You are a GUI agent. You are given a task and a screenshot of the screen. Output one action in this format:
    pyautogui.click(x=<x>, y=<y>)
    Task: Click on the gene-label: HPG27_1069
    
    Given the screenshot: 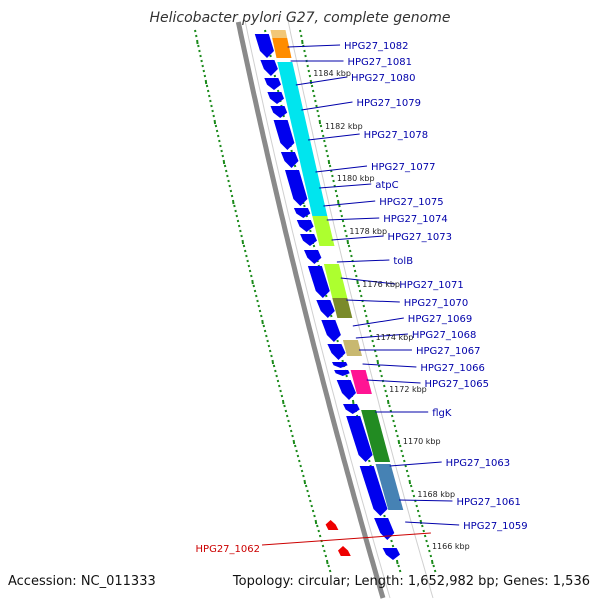 What is the action you would take?
    pyautogui.click(x=440, y=319)
    